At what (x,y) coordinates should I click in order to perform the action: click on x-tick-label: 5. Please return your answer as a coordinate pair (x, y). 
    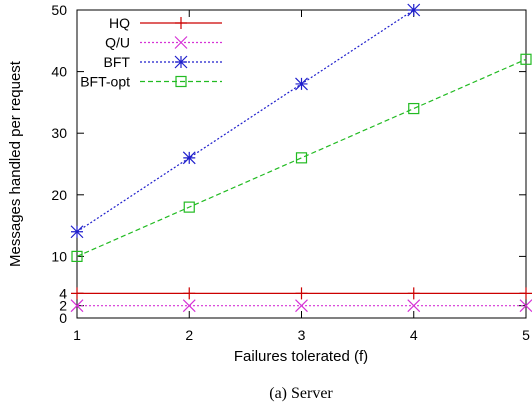
    Looking at the image, I should click on (526, 335).